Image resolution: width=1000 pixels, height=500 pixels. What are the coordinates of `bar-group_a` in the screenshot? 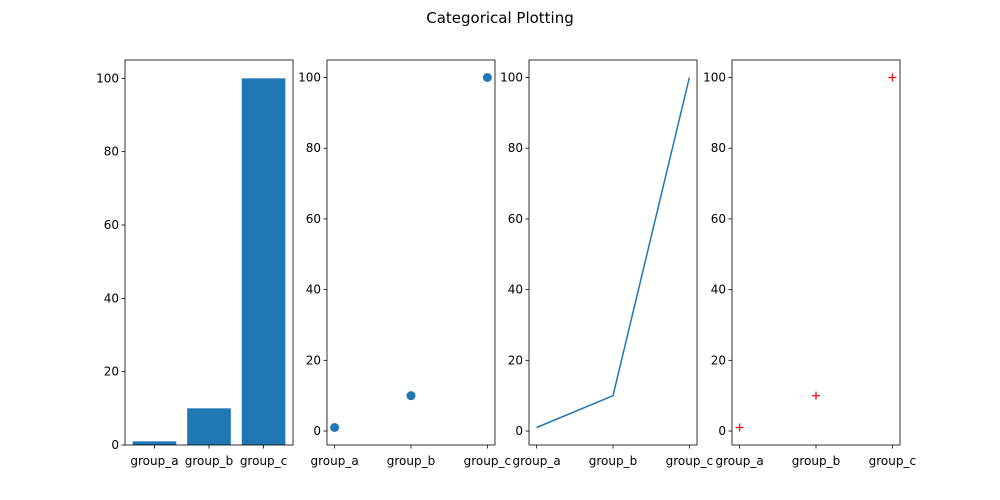 It's located at (154, 443).